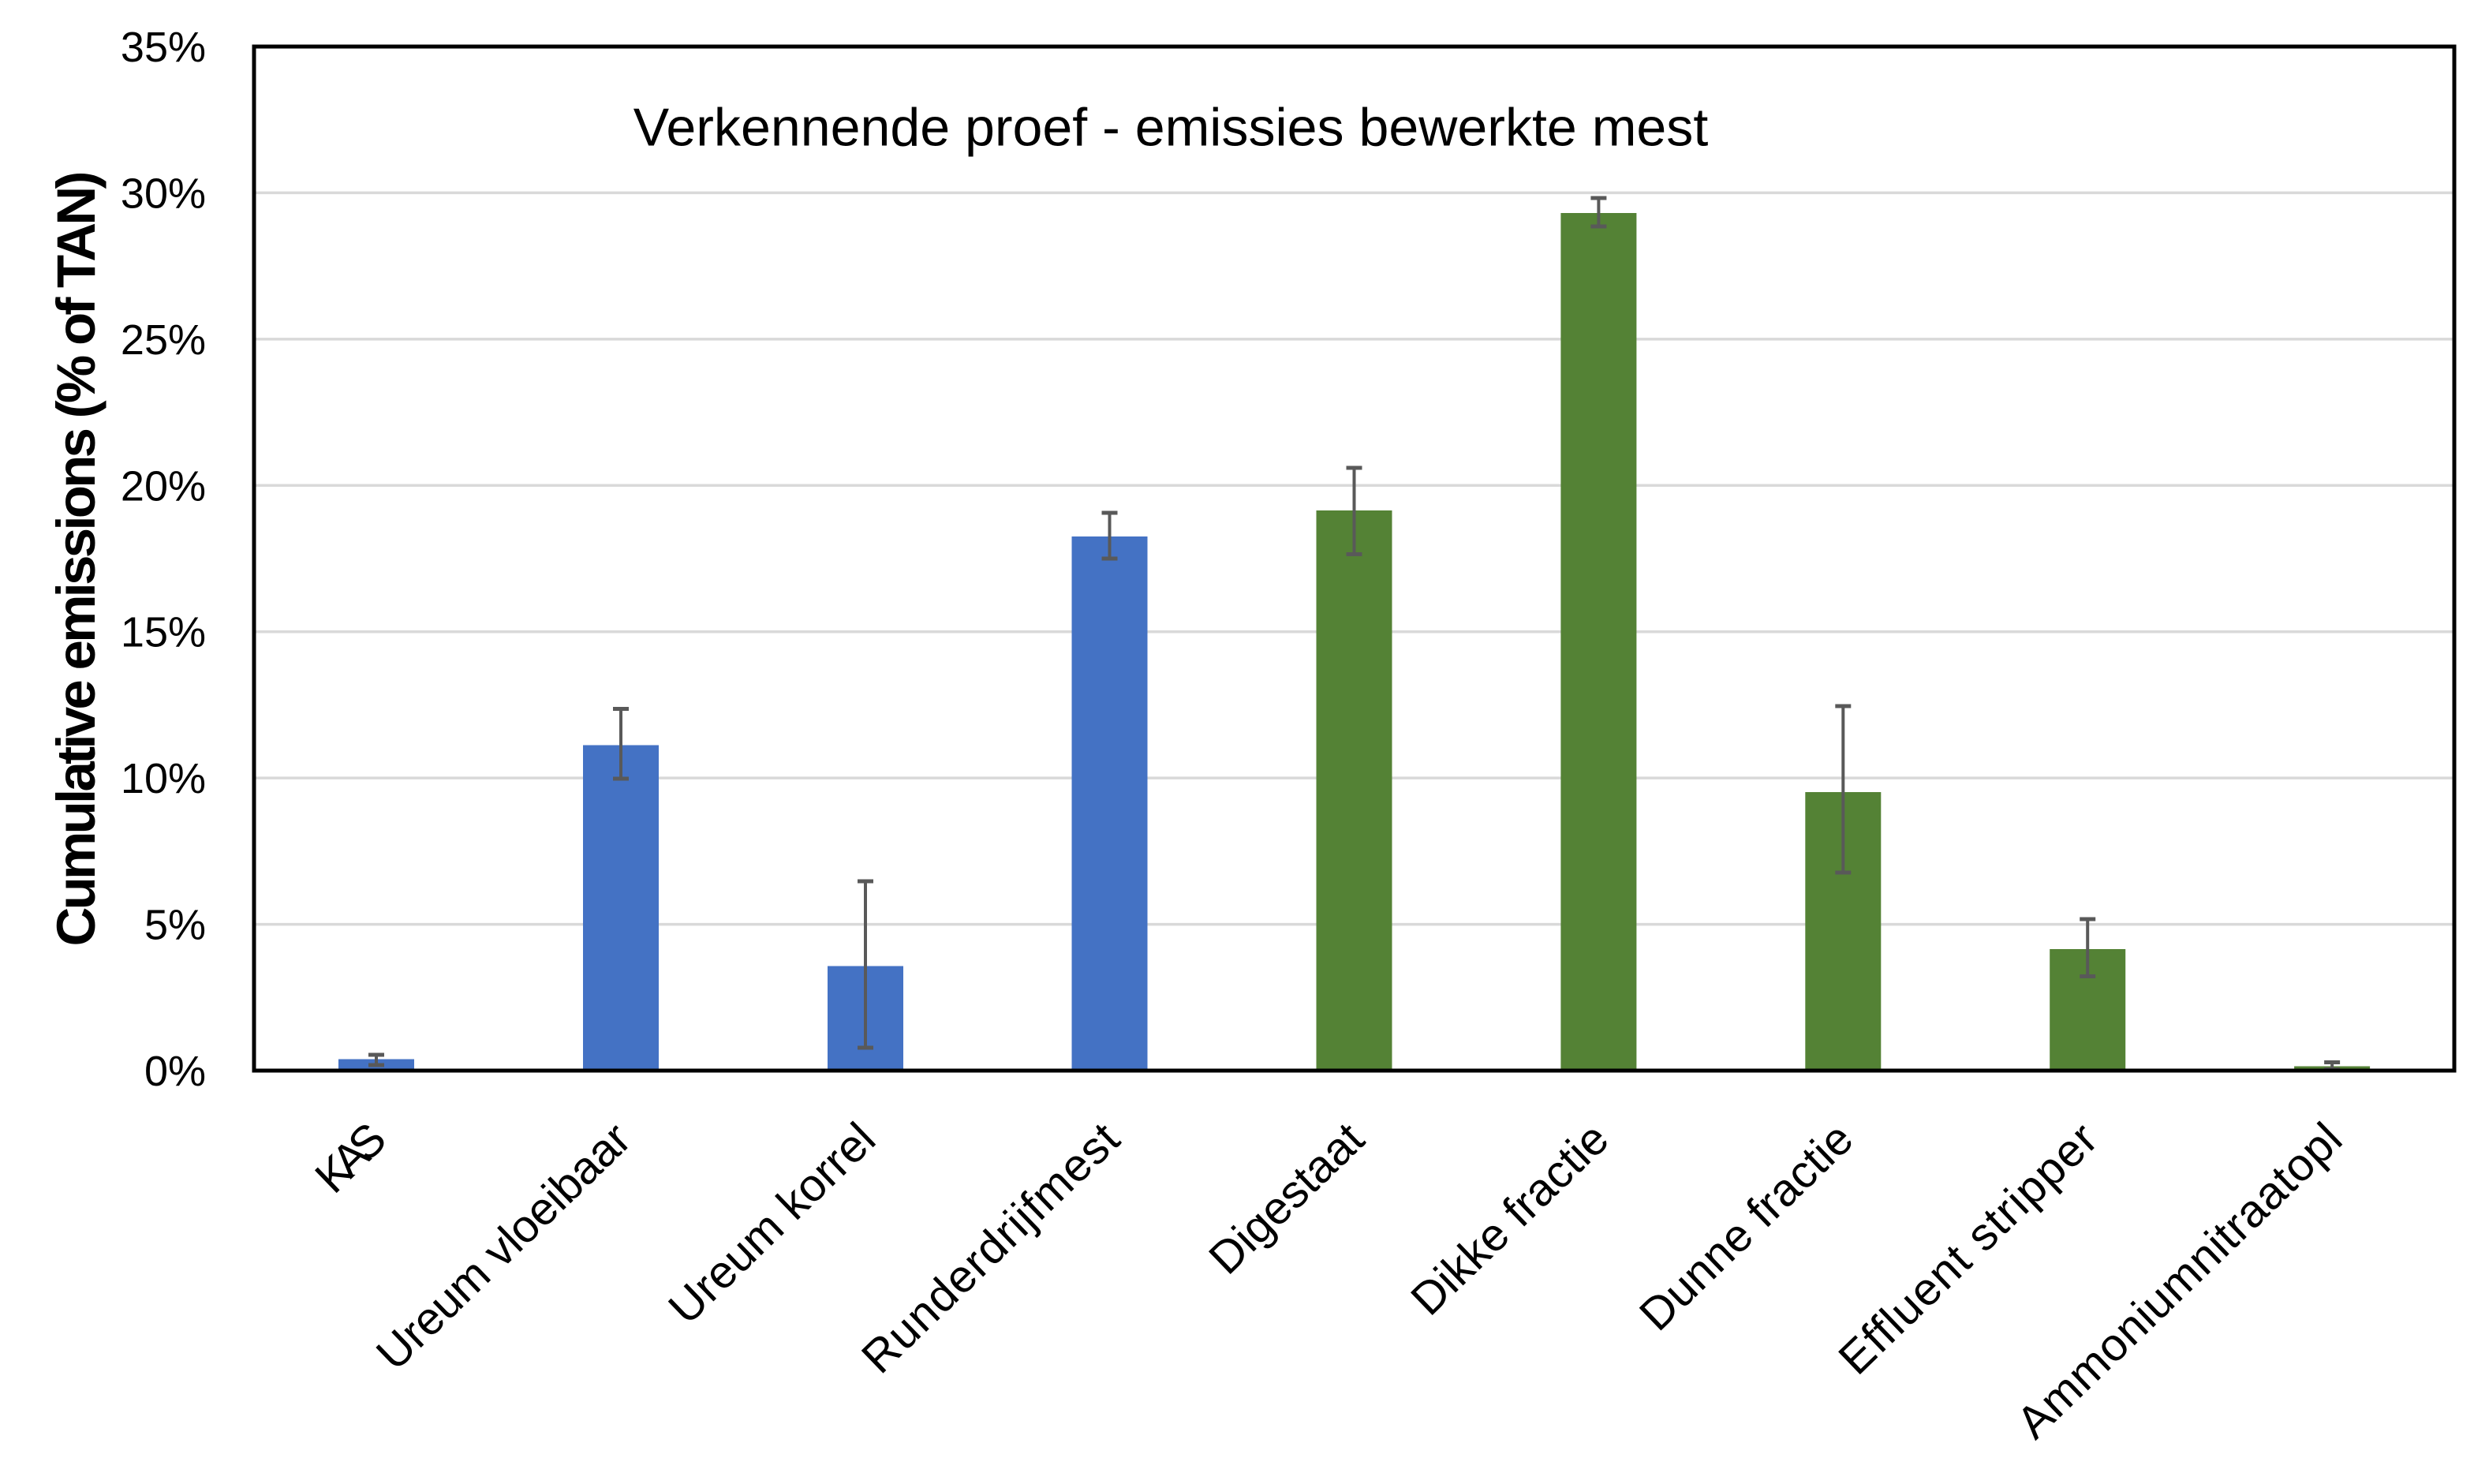 Image resolution: width=2489 pixels, height=1484 pixels. Describe the element at coordinates (163, 47) in the screenshot. I see `svg-text: 35%` at that location.